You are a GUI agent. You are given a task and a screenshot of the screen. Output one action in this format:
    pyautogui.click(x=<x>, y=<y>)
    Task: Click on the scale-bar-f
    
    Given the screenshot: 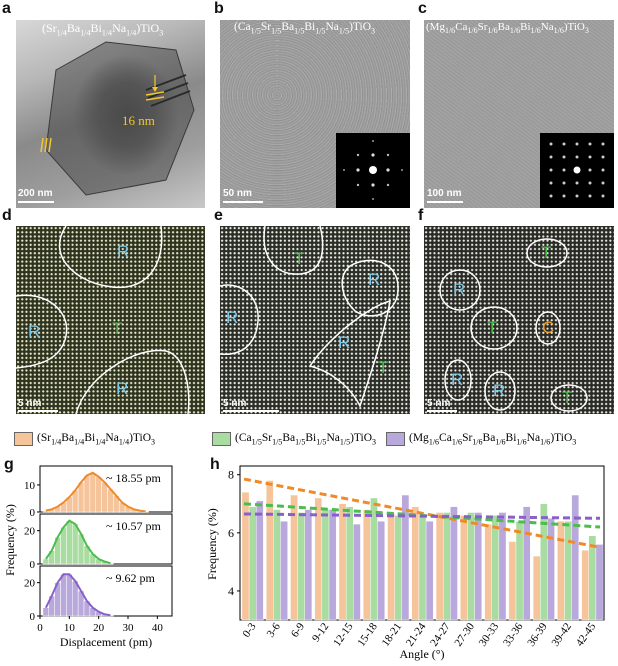 What is the action you would take?
    pyautogui.click(x=442, y=411)
    